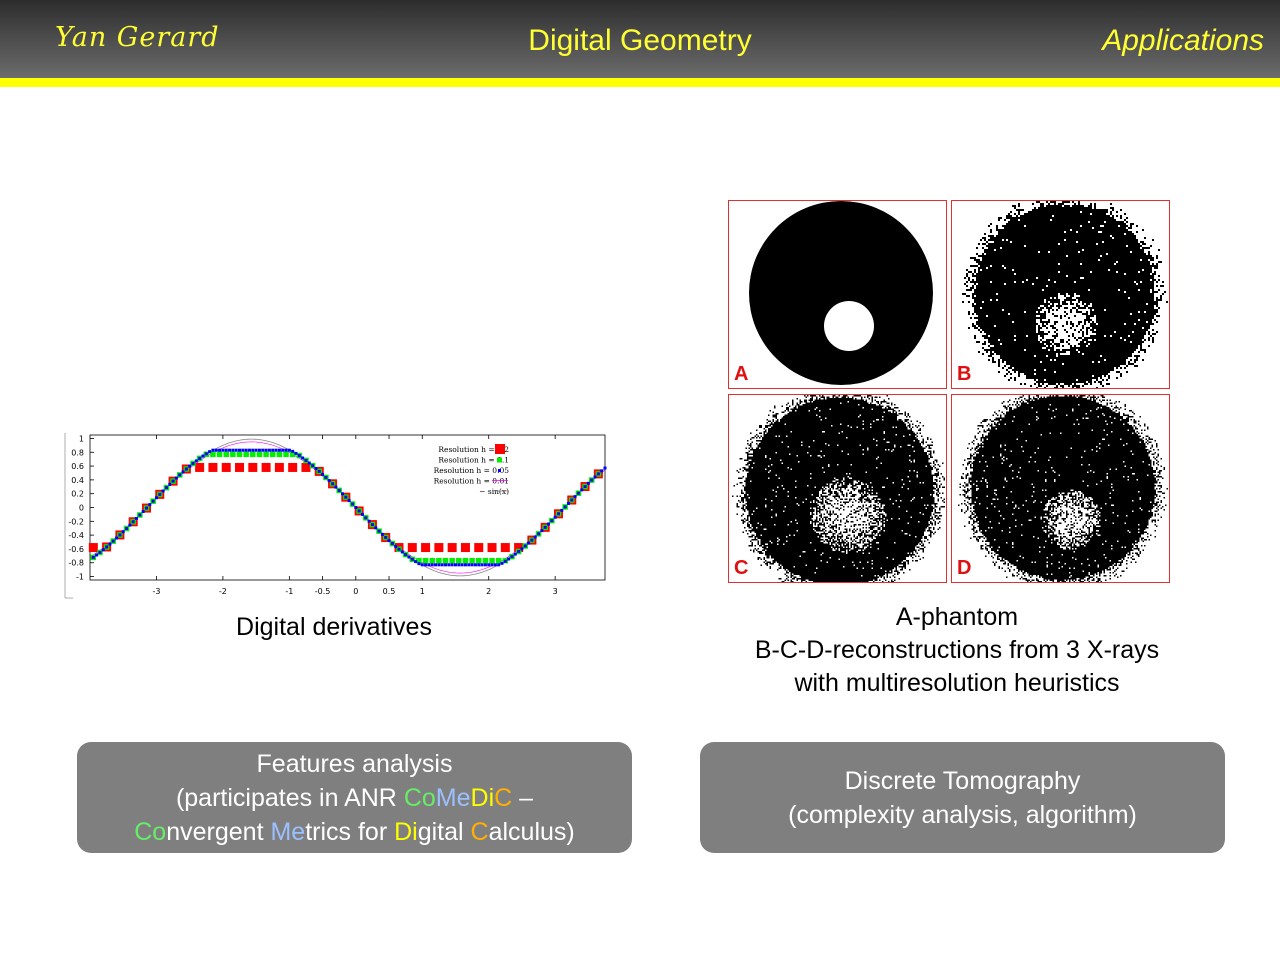 The image size is (1280, 960). Describe the element at coordinates (1063, 488) in the screenshot. I see `reconstruction-image-d` at that location.